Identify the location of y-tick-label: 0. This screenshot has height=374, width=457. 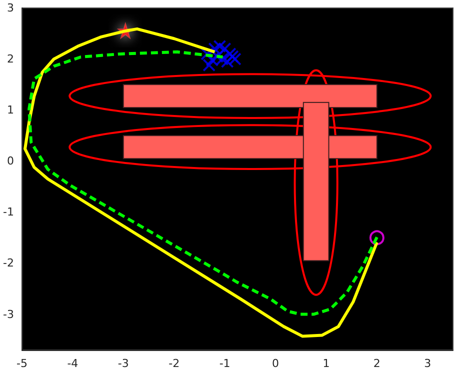
(10, 161).